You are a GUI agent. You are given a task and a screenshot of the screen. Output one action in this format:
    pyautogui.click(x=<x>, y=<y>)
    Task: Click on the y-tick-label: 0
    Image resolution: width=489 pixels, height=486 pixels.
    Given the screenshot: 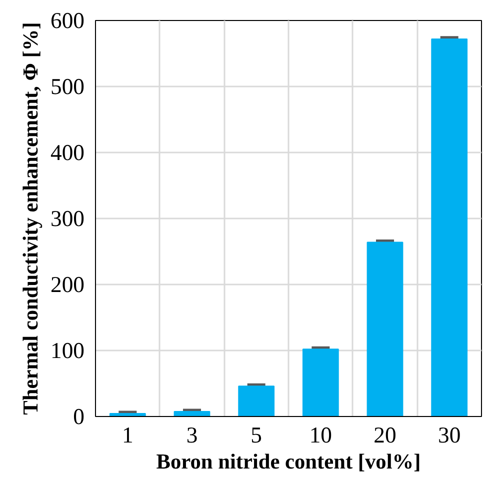 What is the action you would take?
    pyautogui.click(x=78, y=416)
    